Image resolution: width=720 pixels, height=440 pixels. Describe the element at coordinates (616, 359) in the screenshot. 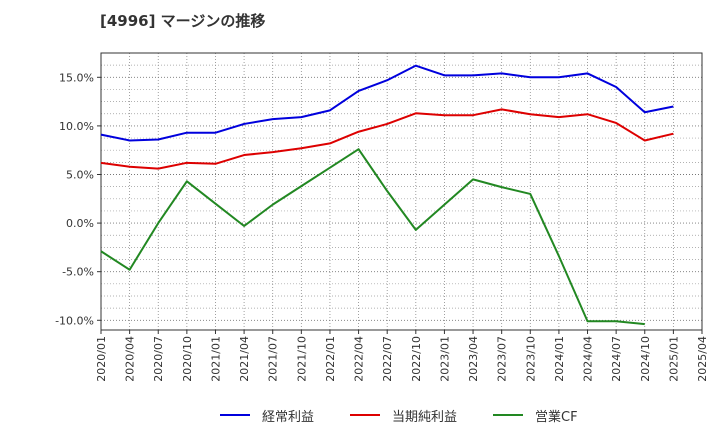

I see `x-tick-label: 2024/07` at that location.